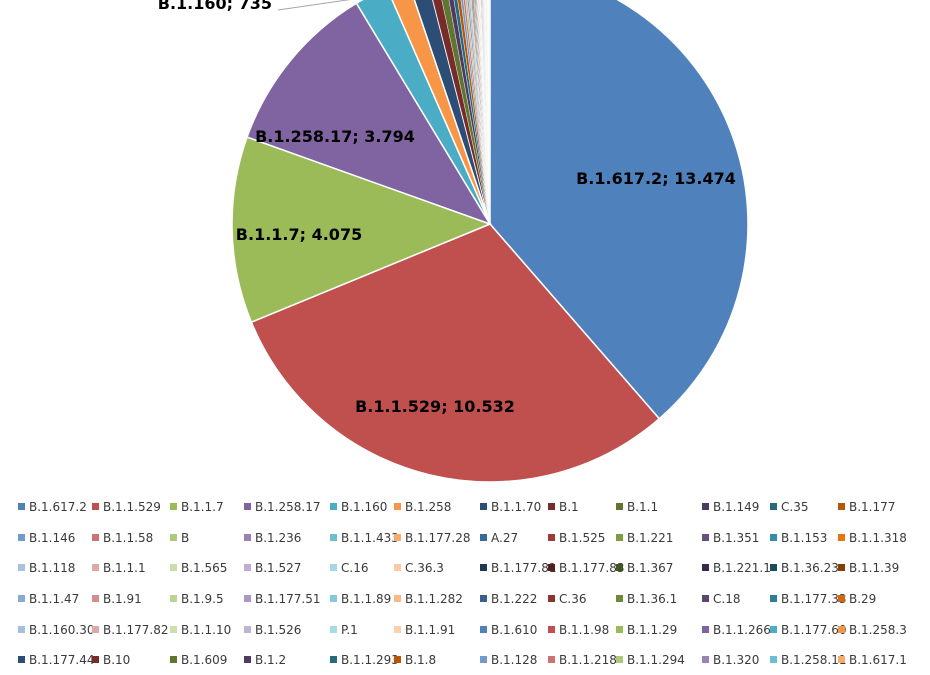 The image size is (930, 675). Describe the element at coordinates (588, 660) in the screenshot. I see `legend-label: B.1.1.218` at that location.